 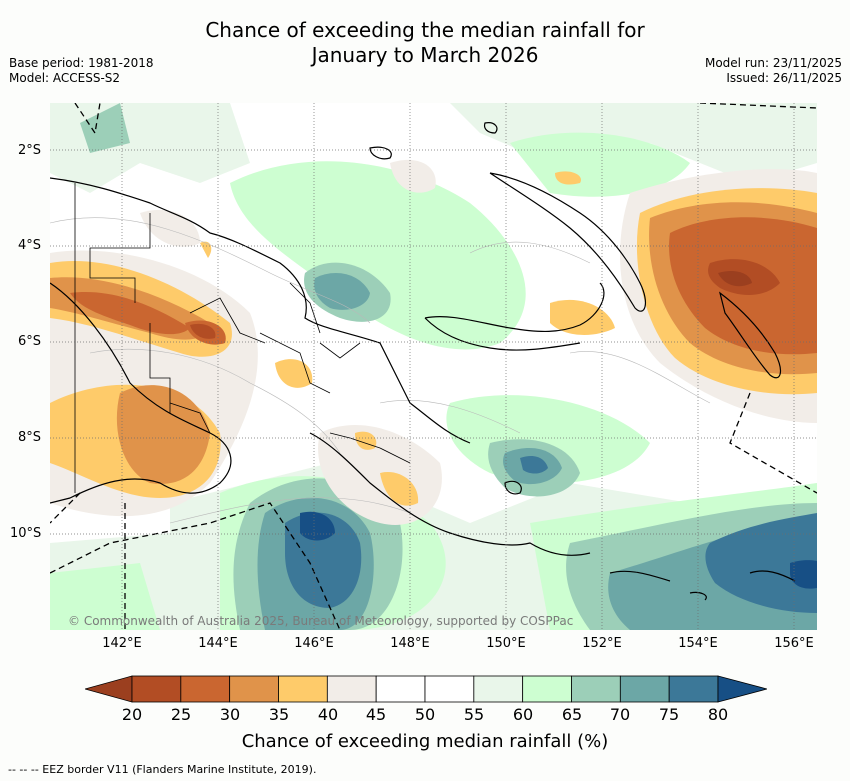 What do you see at coordinates (718, 714) in the screenshot?
I see `colorbar-tick: 80` at bounding box center [718, 714].